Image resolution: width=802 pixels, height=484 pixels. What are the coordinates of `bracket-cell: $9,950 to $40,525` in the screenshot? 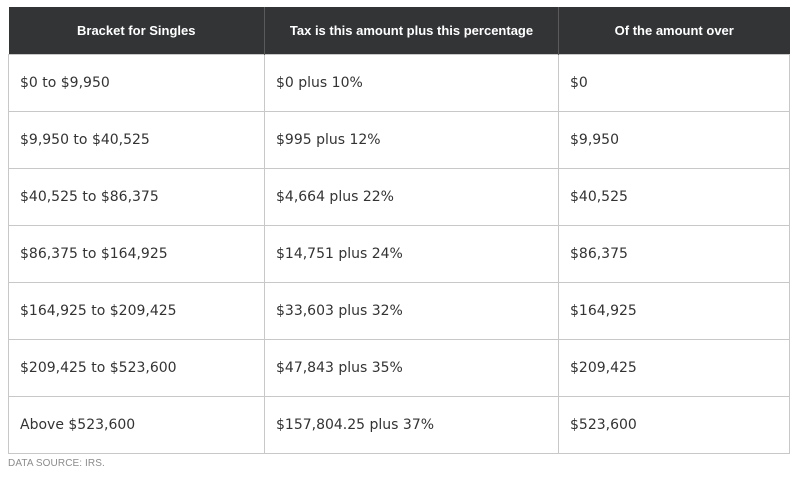 It's located at (136, 140).